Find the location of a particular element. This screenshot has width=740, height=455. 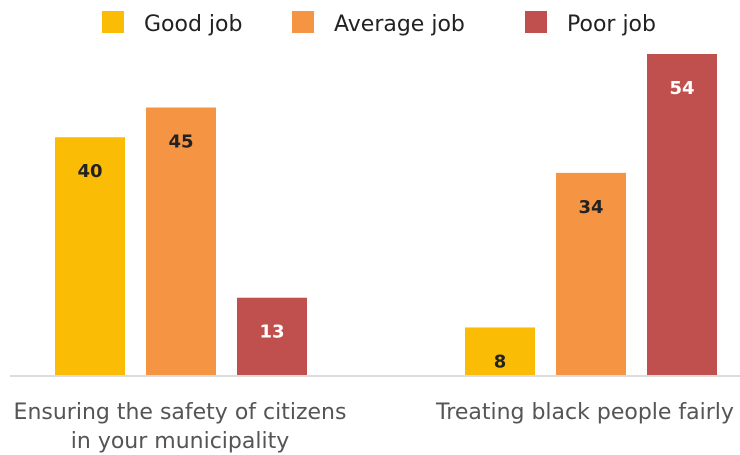

value-label-average-job-1: 45 is located at coordinates (180, 142).